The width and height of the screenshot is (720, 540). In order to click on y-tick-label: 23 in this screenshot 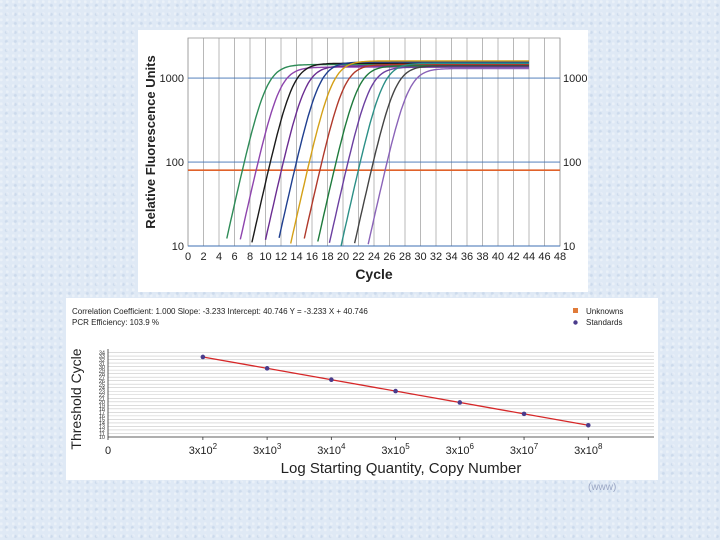, I will do `click(102, 392)`.